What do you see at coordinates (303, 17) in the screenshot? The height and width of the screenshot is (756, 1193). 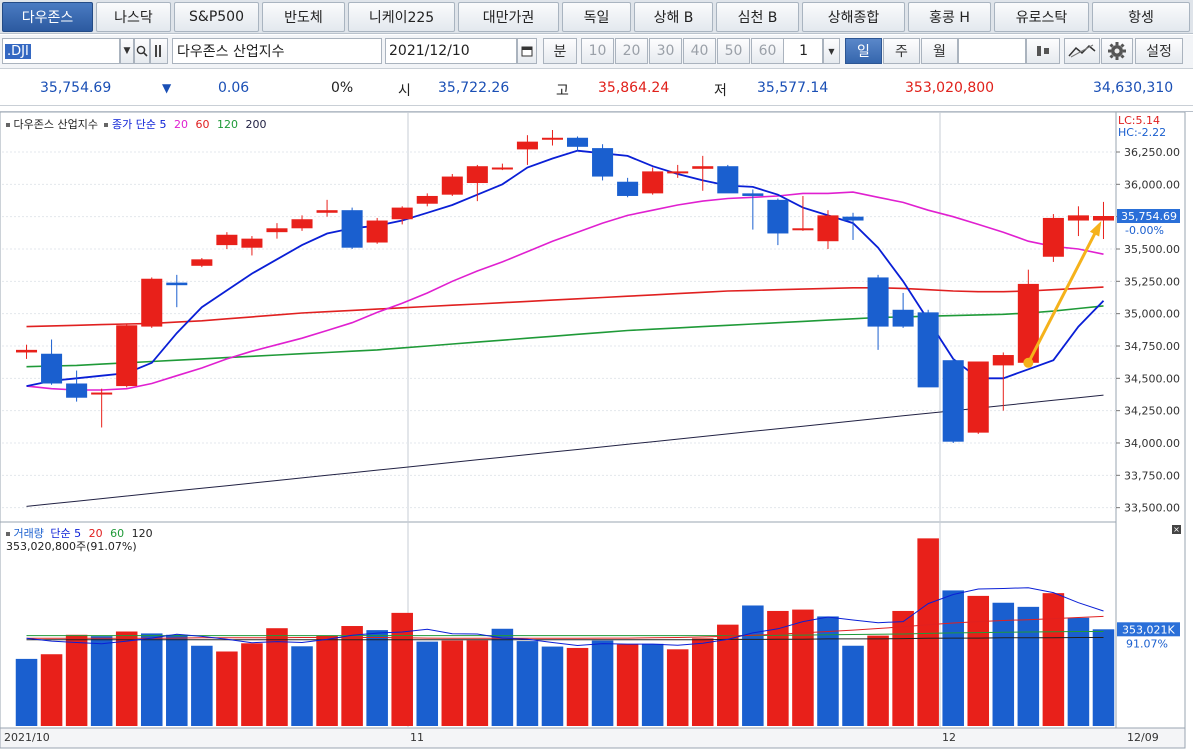 I see `tab-semiconductor: 반도체` at bounding box center [303, 17].